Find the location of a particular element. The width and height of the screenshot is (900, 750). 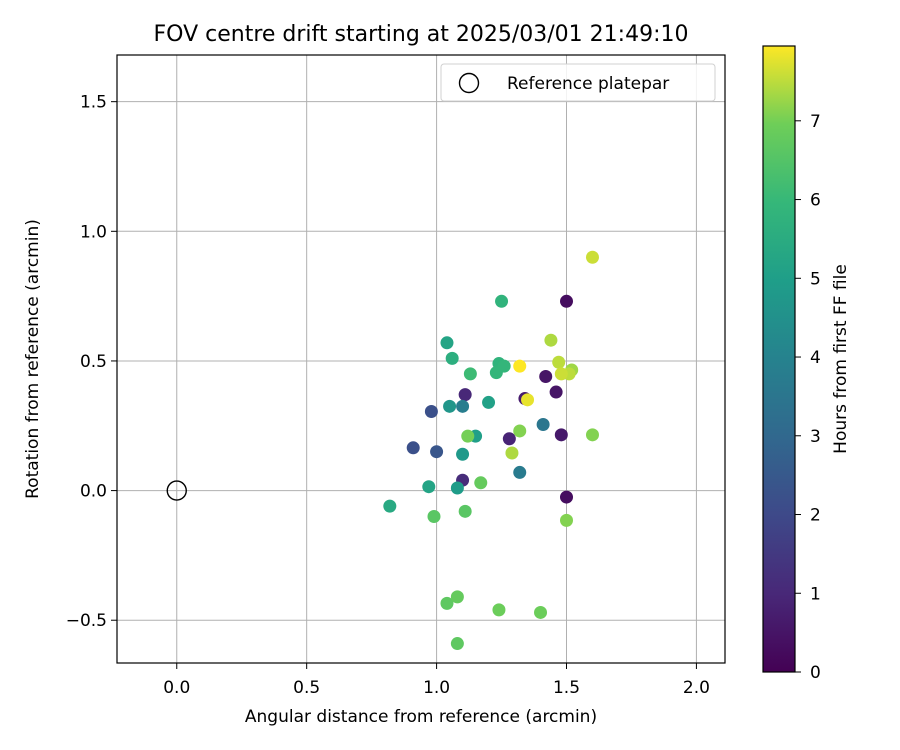

colorbar-tick-label: 3 is located at coordinates (815, 437).